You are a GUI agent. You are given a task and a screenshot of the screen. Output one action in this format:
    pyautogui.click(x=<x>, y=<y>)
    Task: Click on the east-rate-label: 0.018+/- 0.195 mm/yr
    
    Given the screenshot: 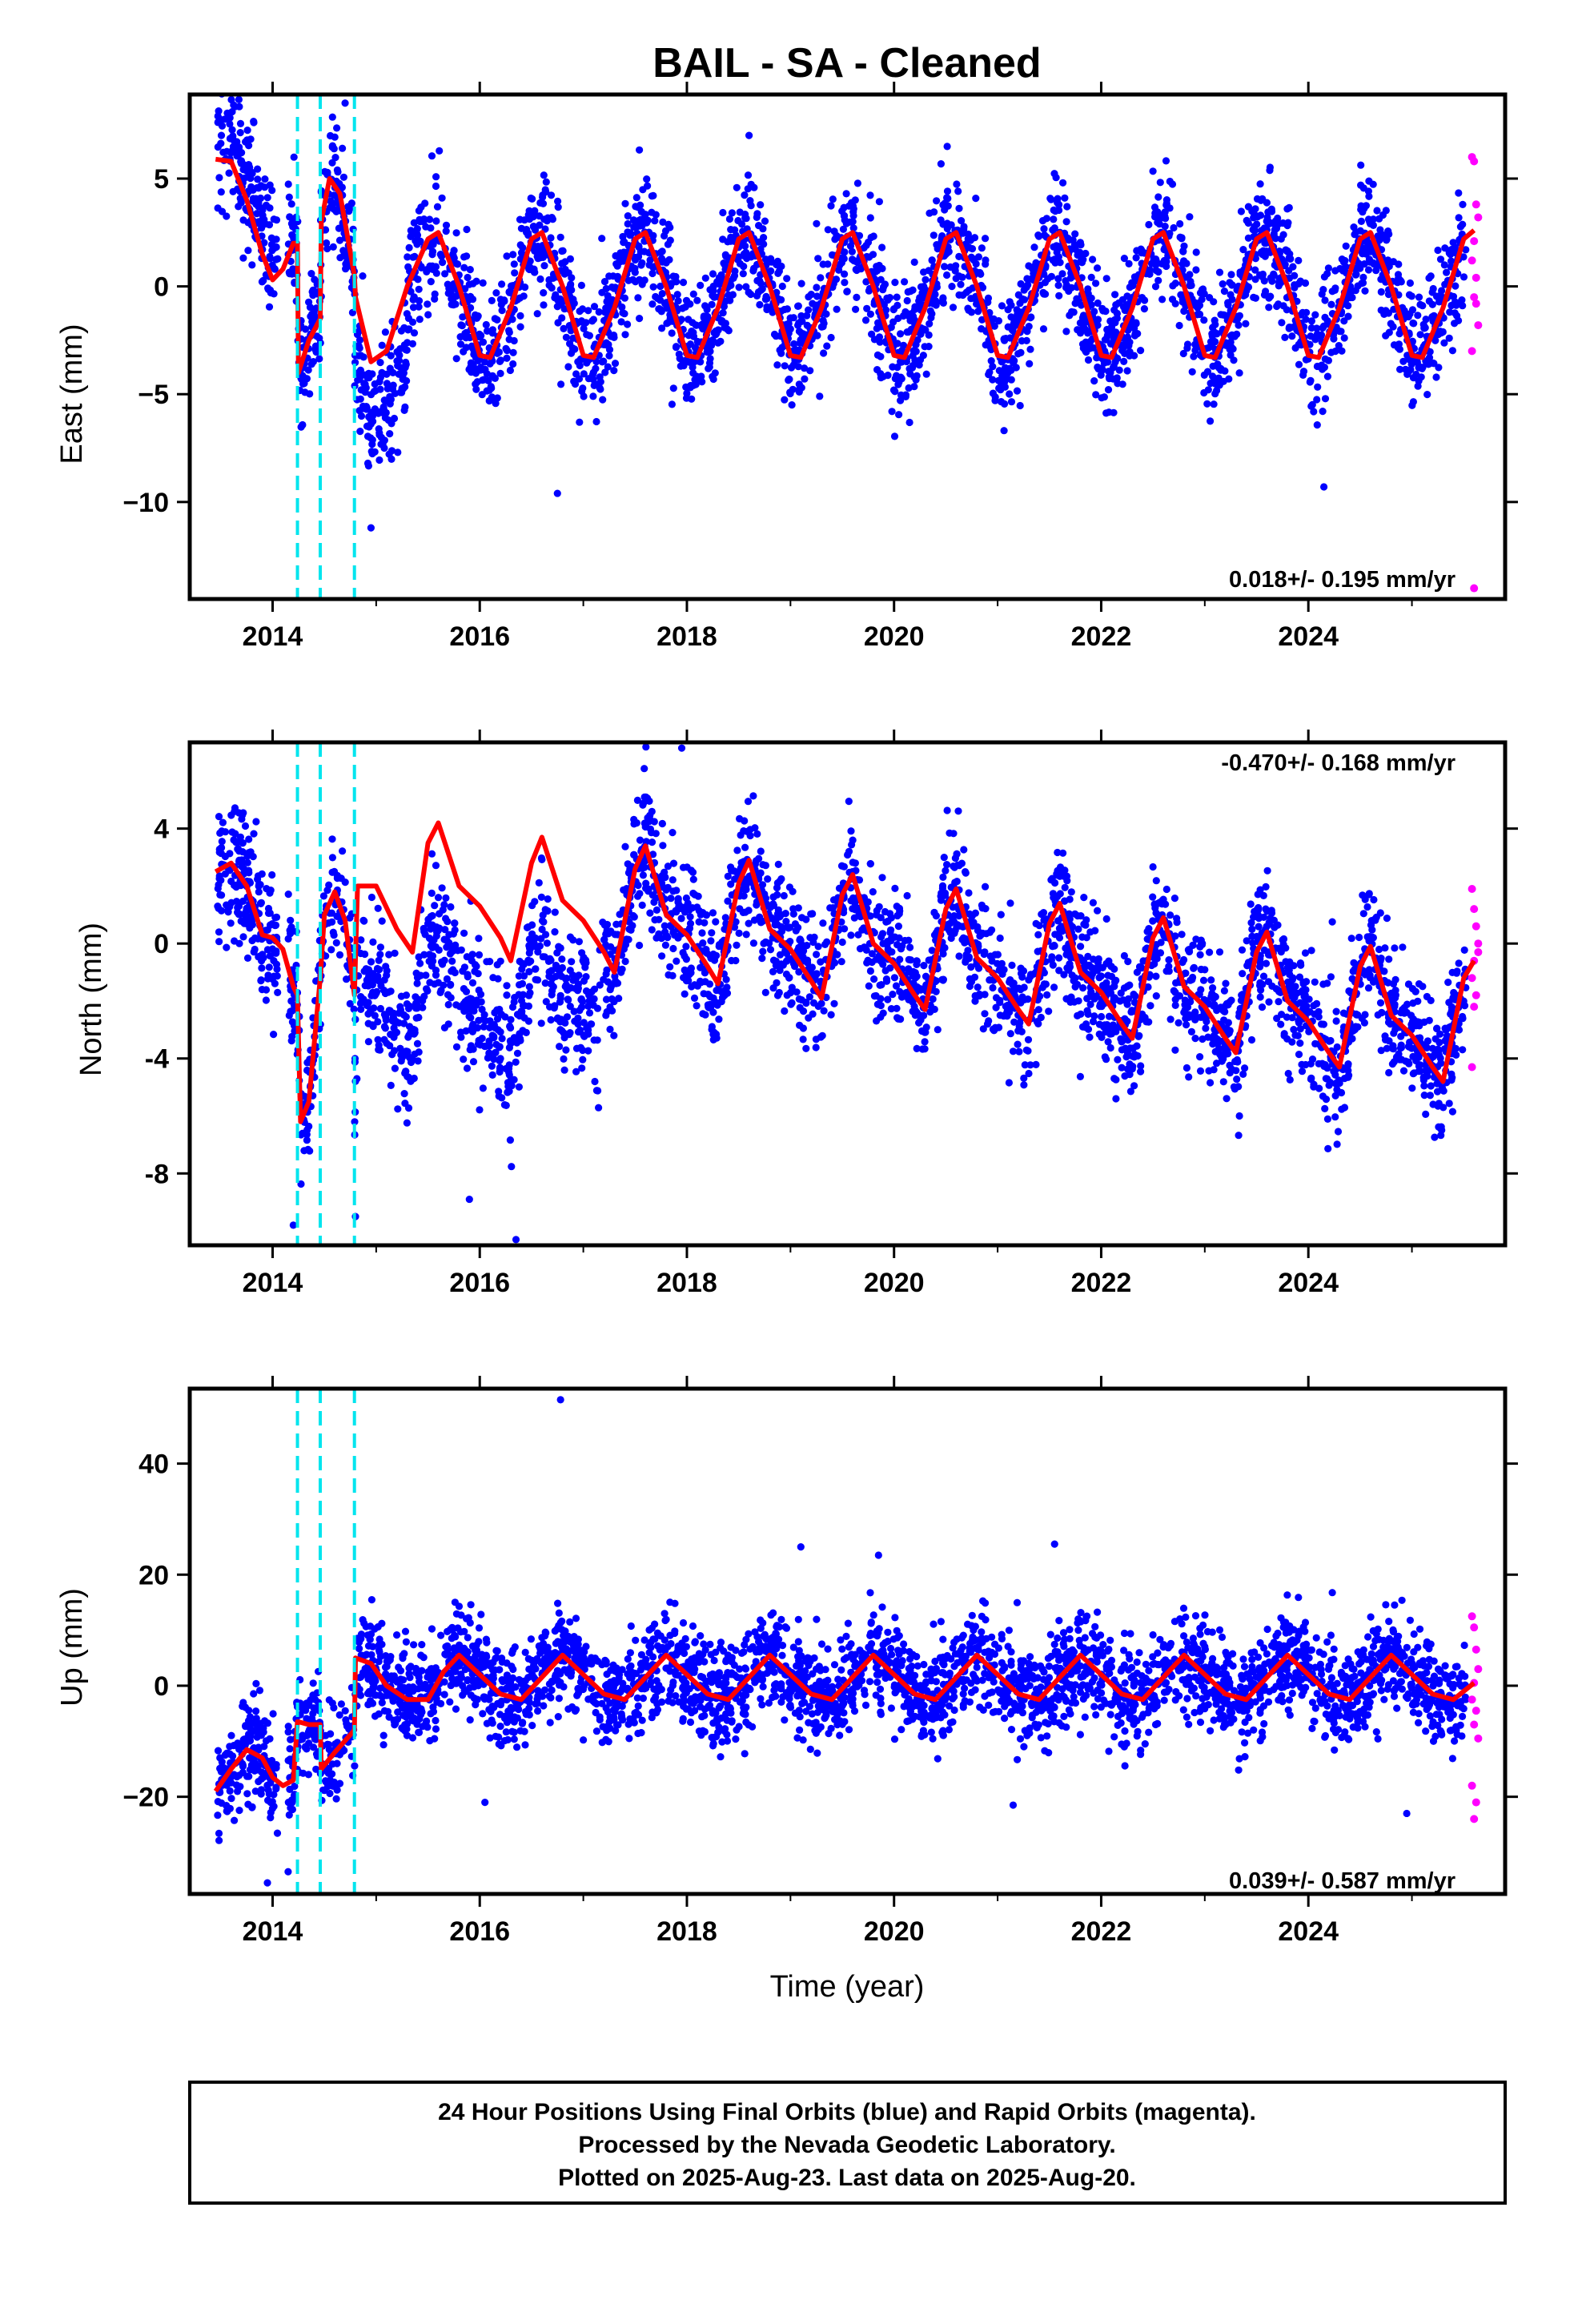 What is the action you would take?
    pyautogui.click(x=1342, y=580)
    